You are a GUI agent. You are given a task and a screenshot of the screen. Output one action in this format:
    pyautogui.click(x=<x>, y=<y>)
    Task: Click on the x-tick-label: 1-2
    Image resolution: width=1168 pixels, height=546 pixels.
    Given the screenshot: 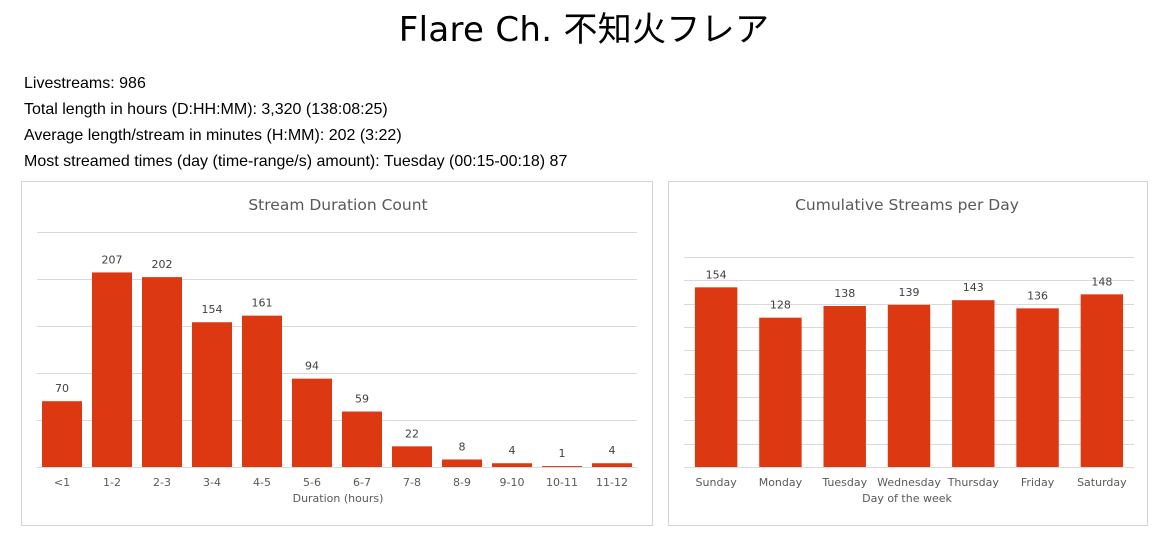 What is the action you would take?
    pyautogui.click(x=112, y=482)
    